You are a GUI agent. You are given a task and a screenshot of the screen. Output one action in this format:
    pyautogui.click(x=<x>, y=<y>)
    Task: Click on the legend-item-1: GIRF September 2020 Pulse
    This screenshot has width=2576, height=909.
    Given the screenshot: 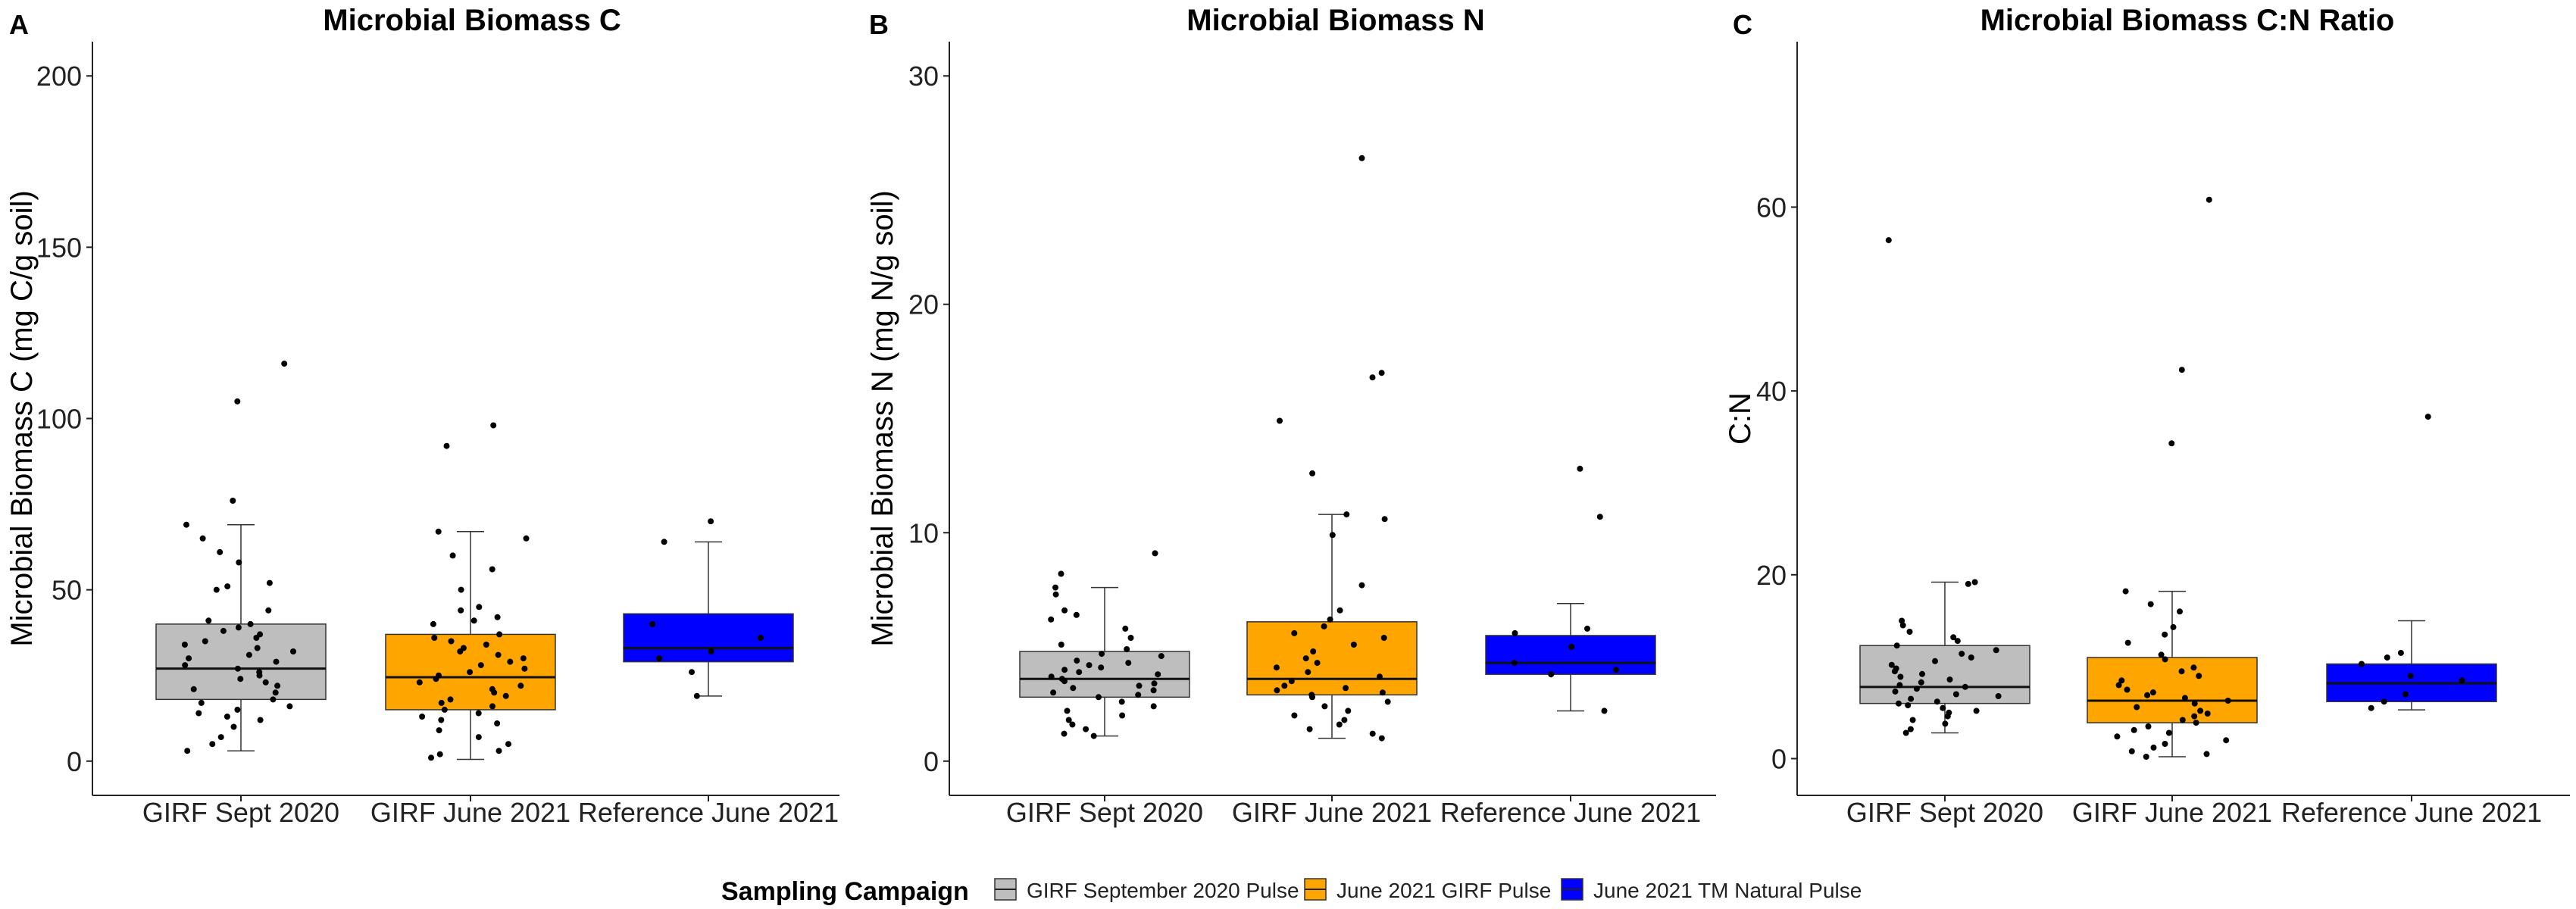 What is the action you would take?
    pyautogui.click(x=1147, y=890)
    